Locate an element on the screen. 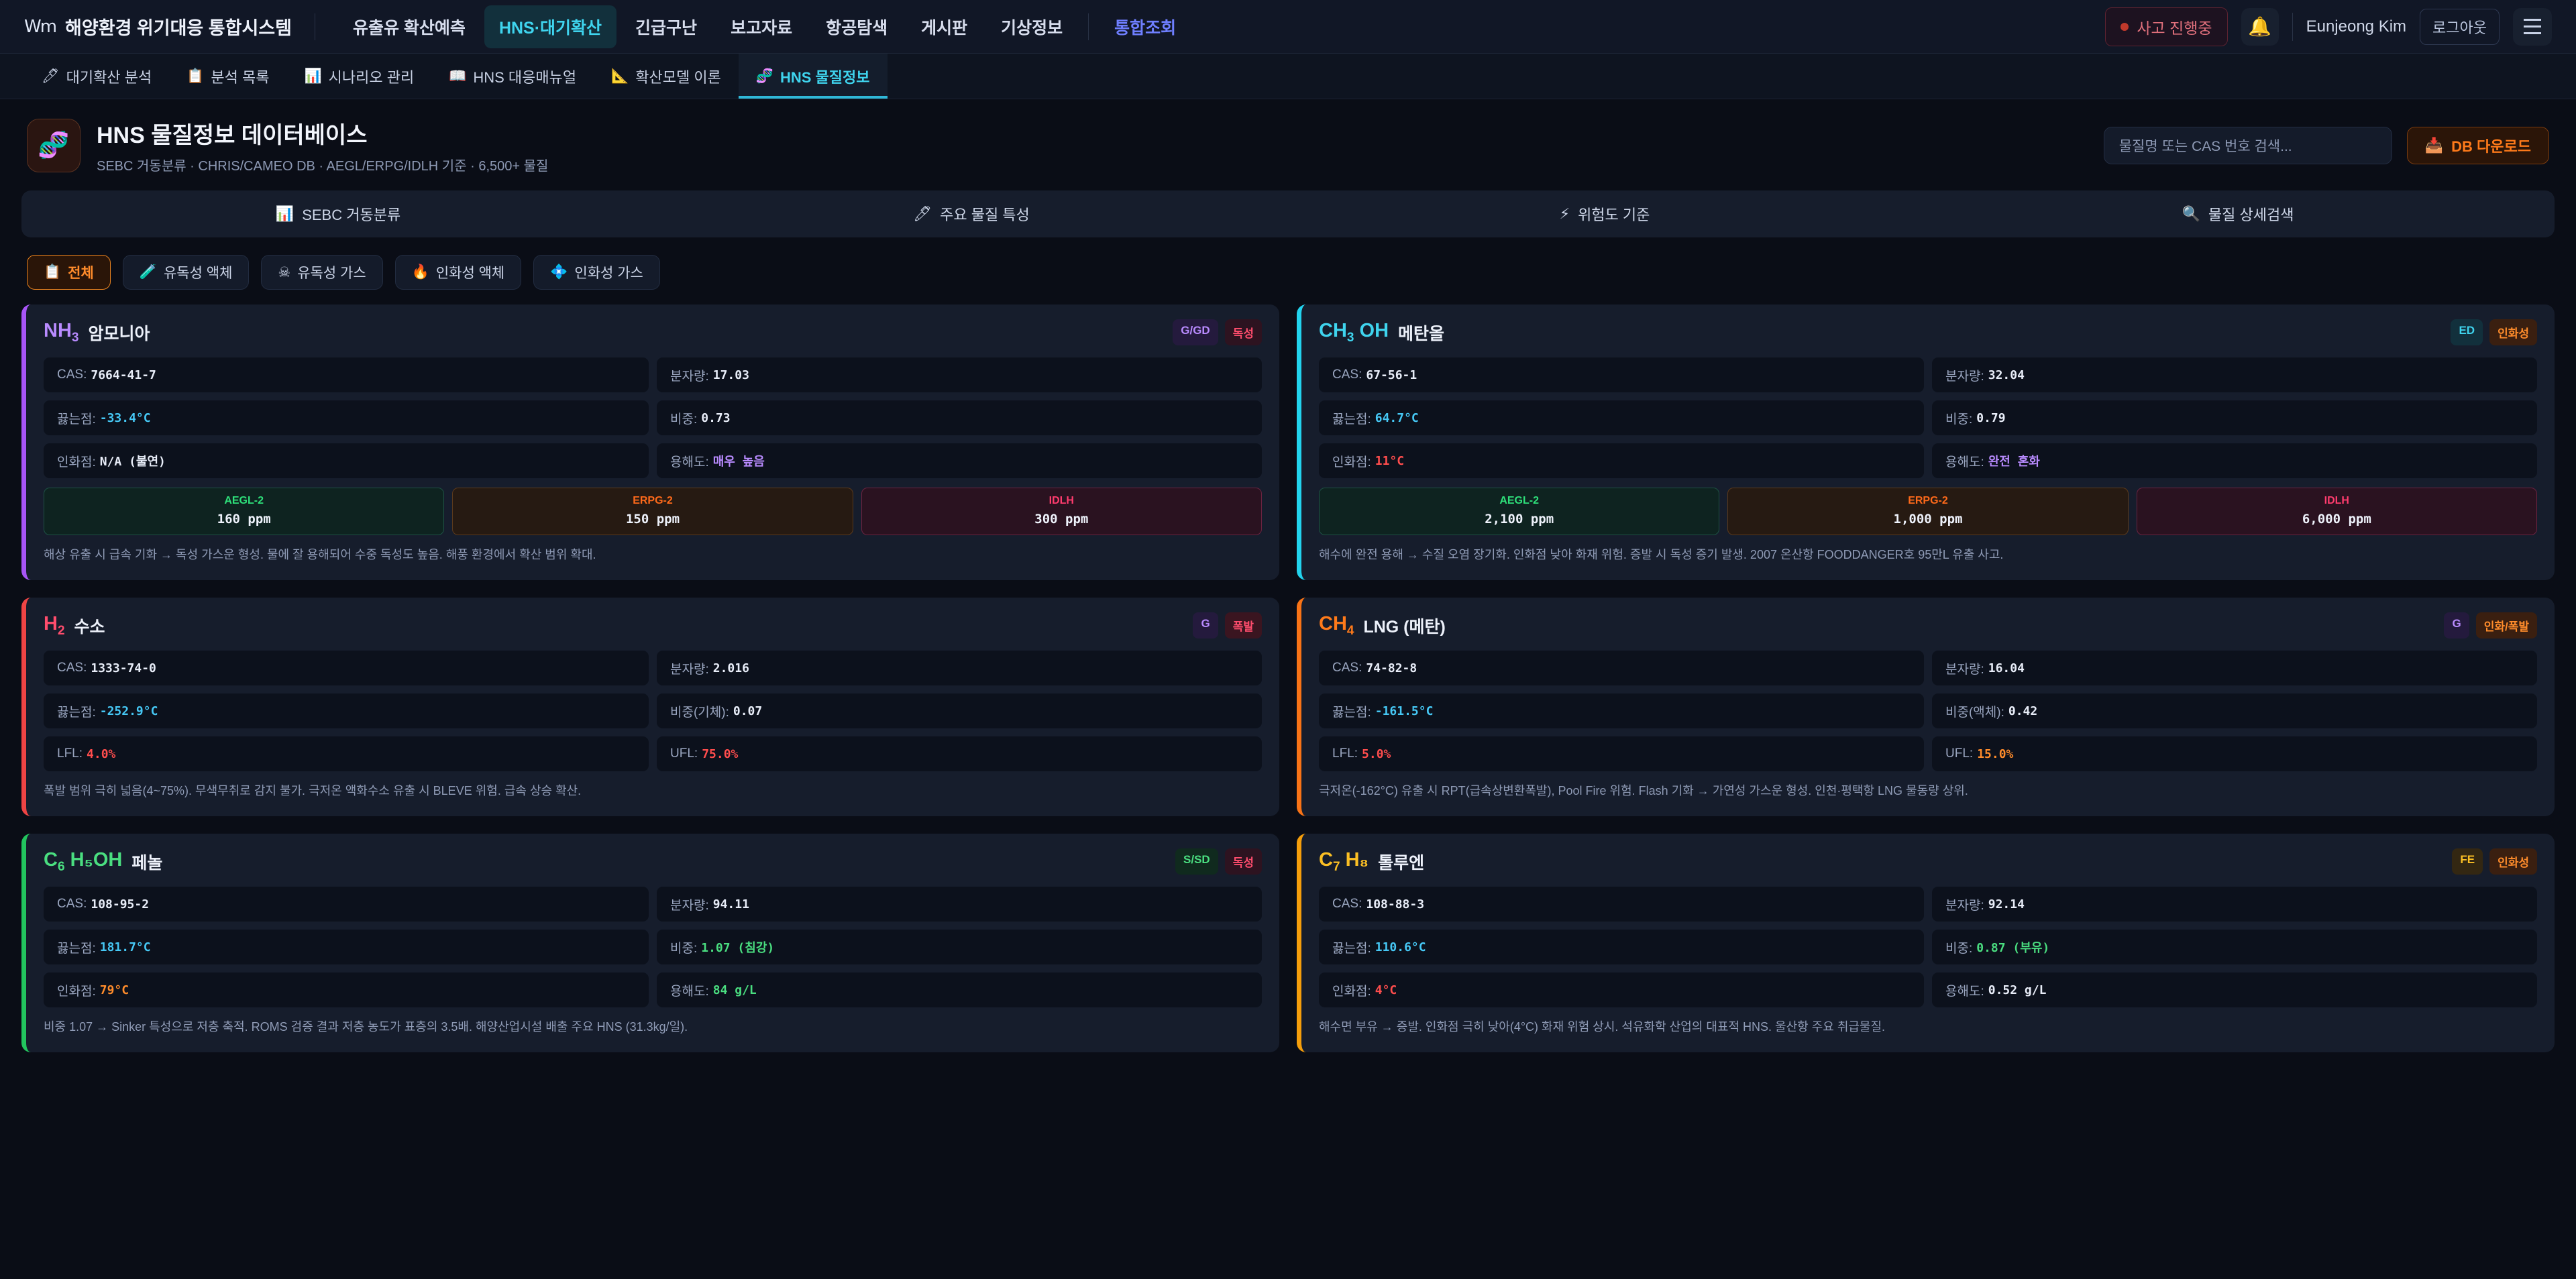 This screenshot has height=1279, width=2576. card-header: C6 H₅OH 페놀 S/SD 독성 is located at coordinates (653, 861).